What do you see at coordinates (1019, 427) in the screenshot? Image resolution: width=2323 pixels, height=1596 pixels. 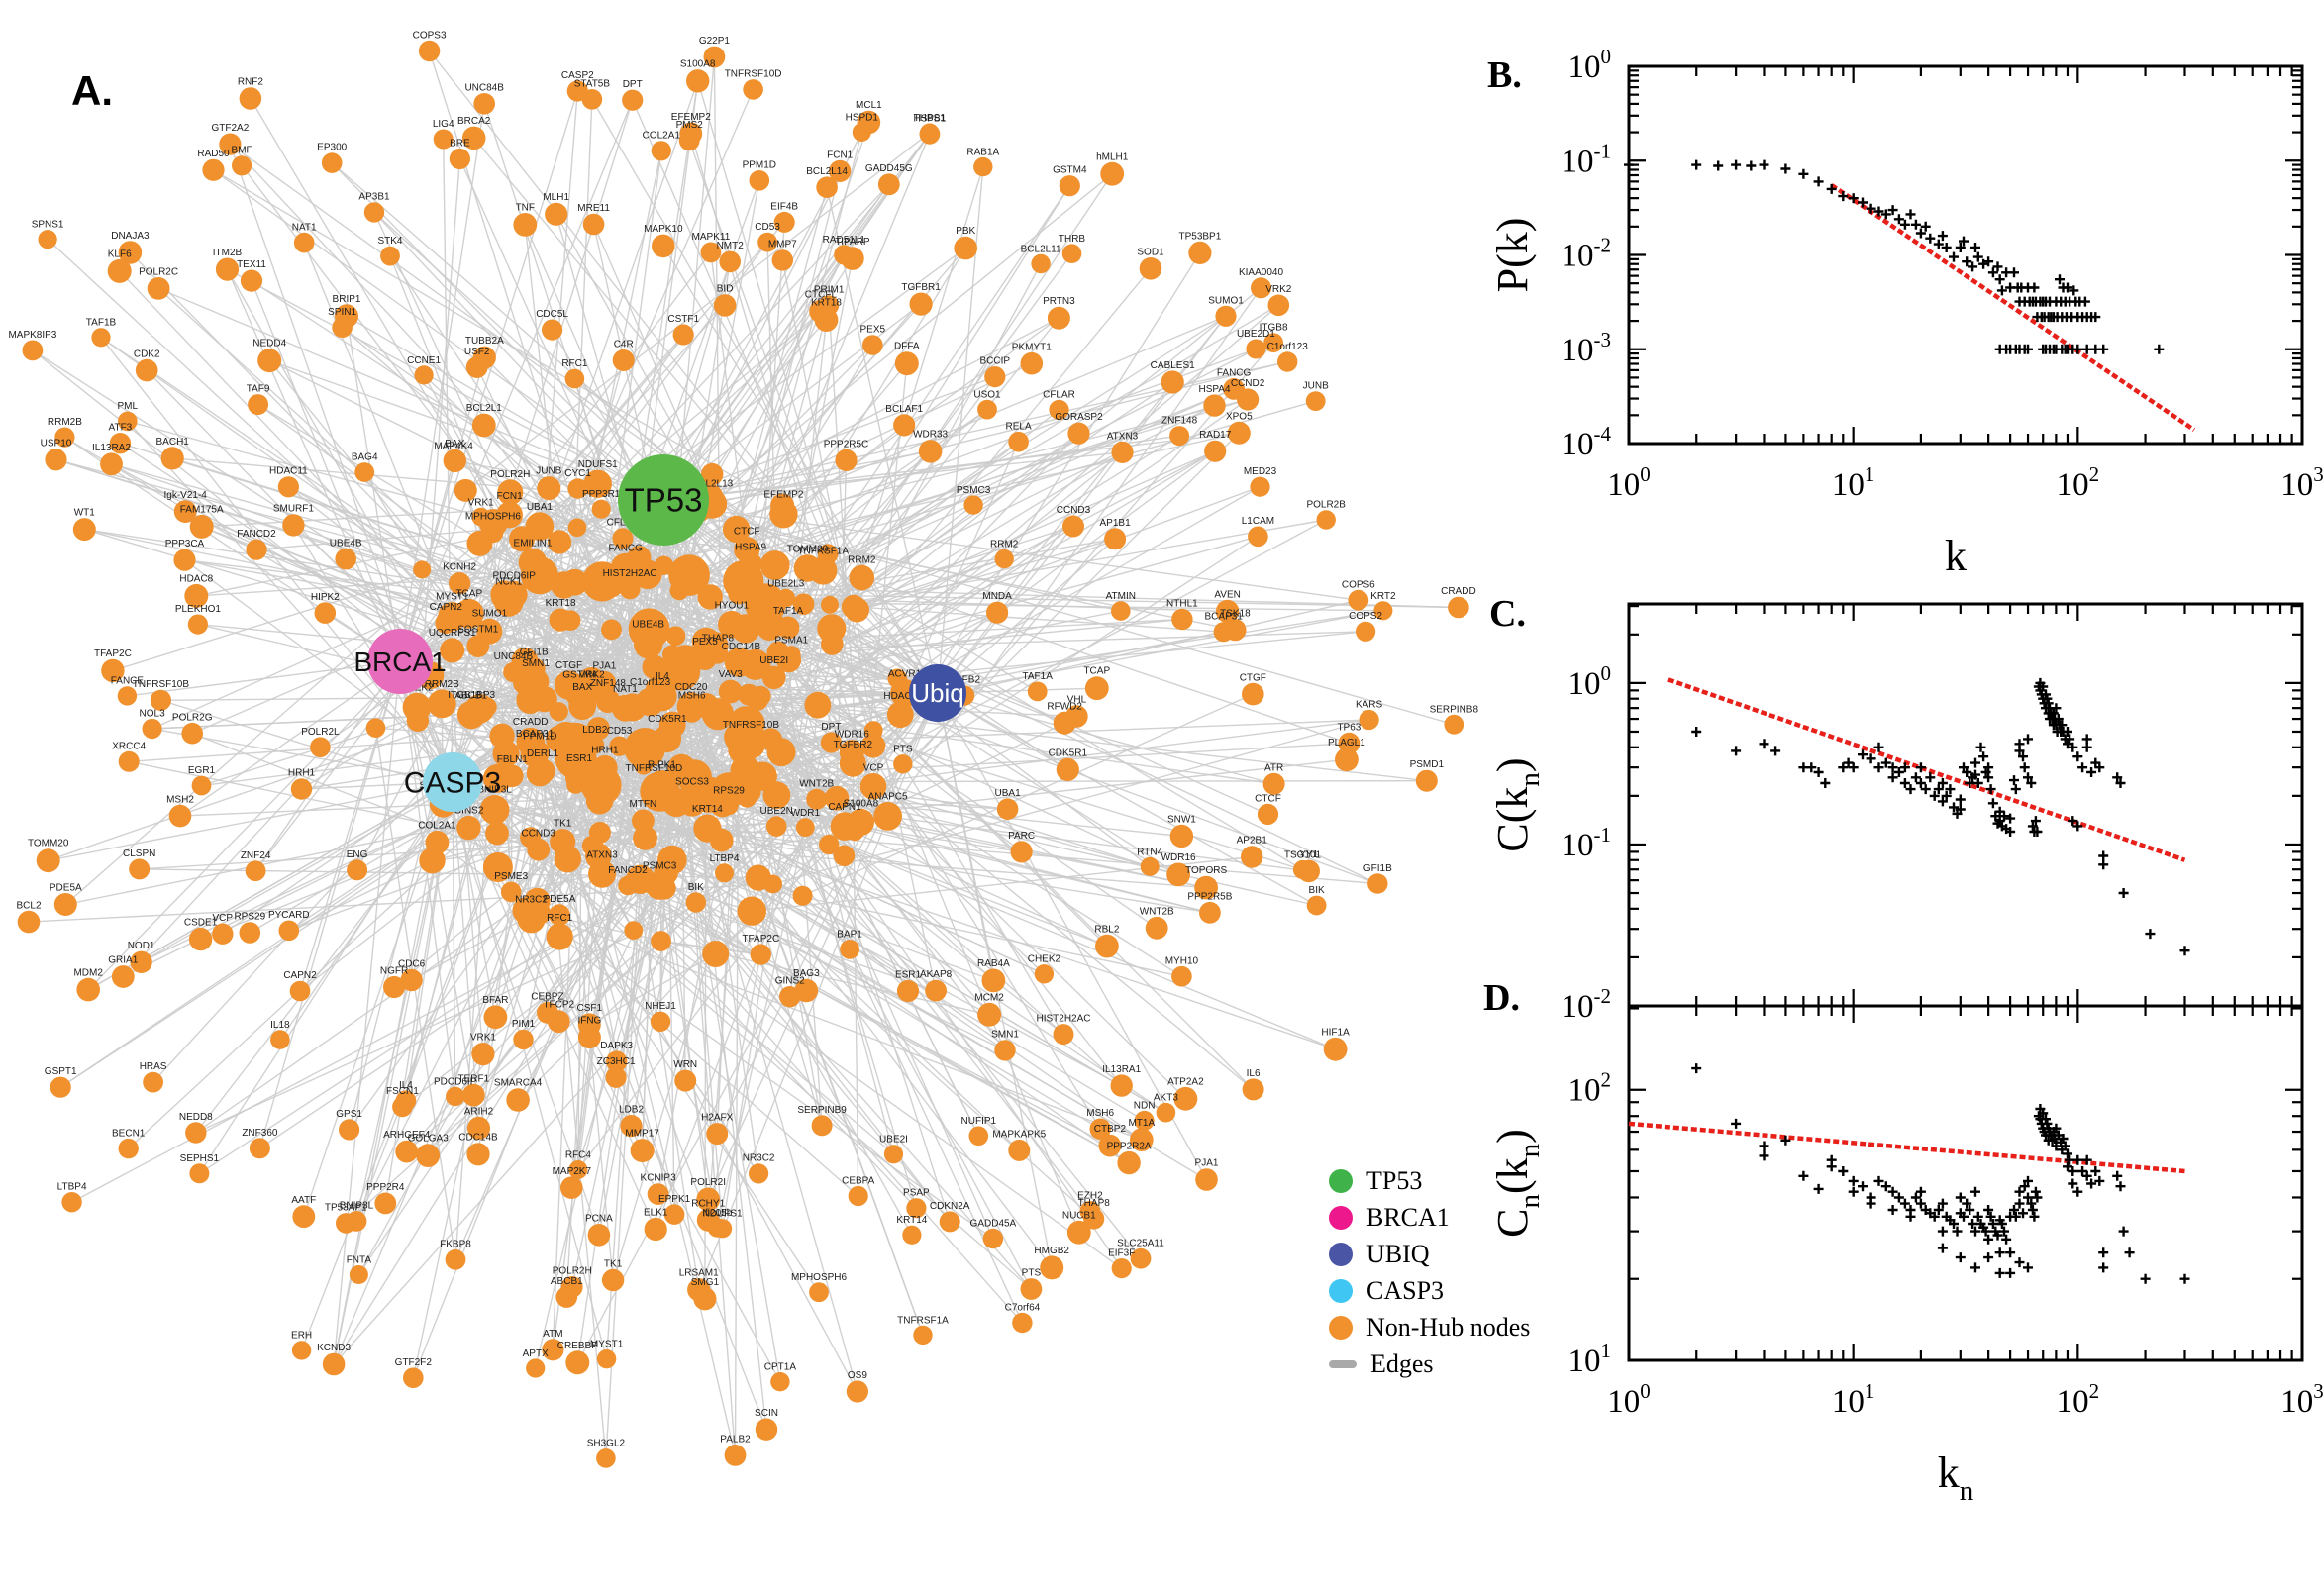 I see `svg-text: RELA` at bounding box center [1019, 427].